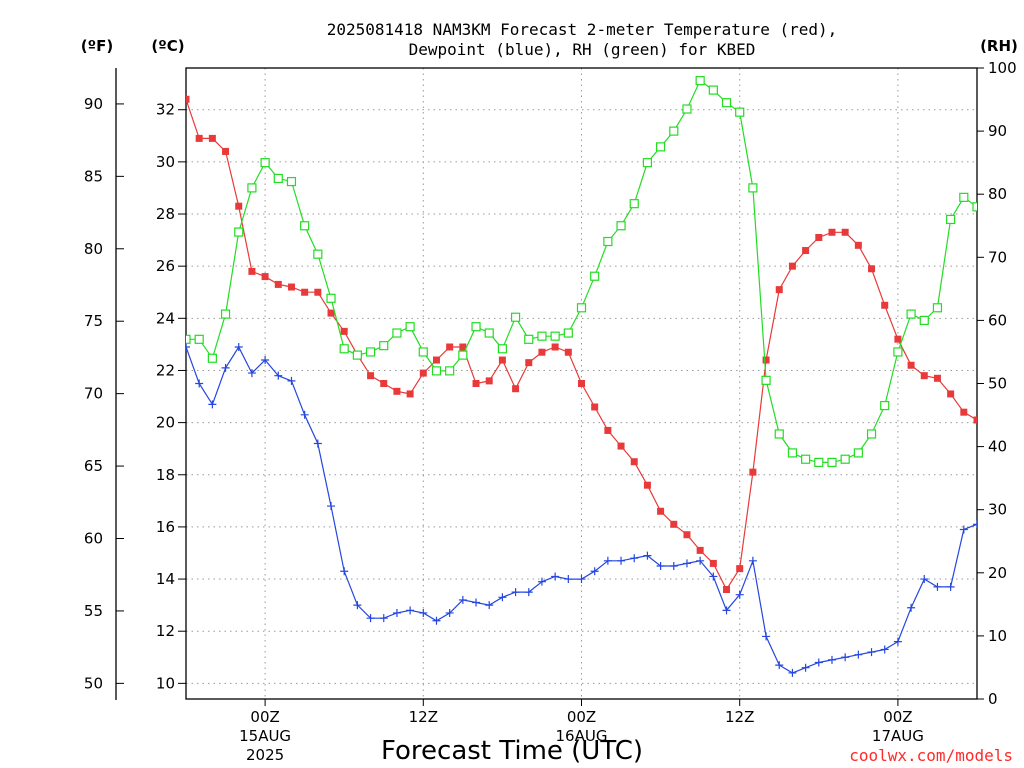 The image size is (1024, 768). Describe the element at coordinates (93, 538) in the screenshot. I see `fahrenheit-tick-label: 60` at that location.